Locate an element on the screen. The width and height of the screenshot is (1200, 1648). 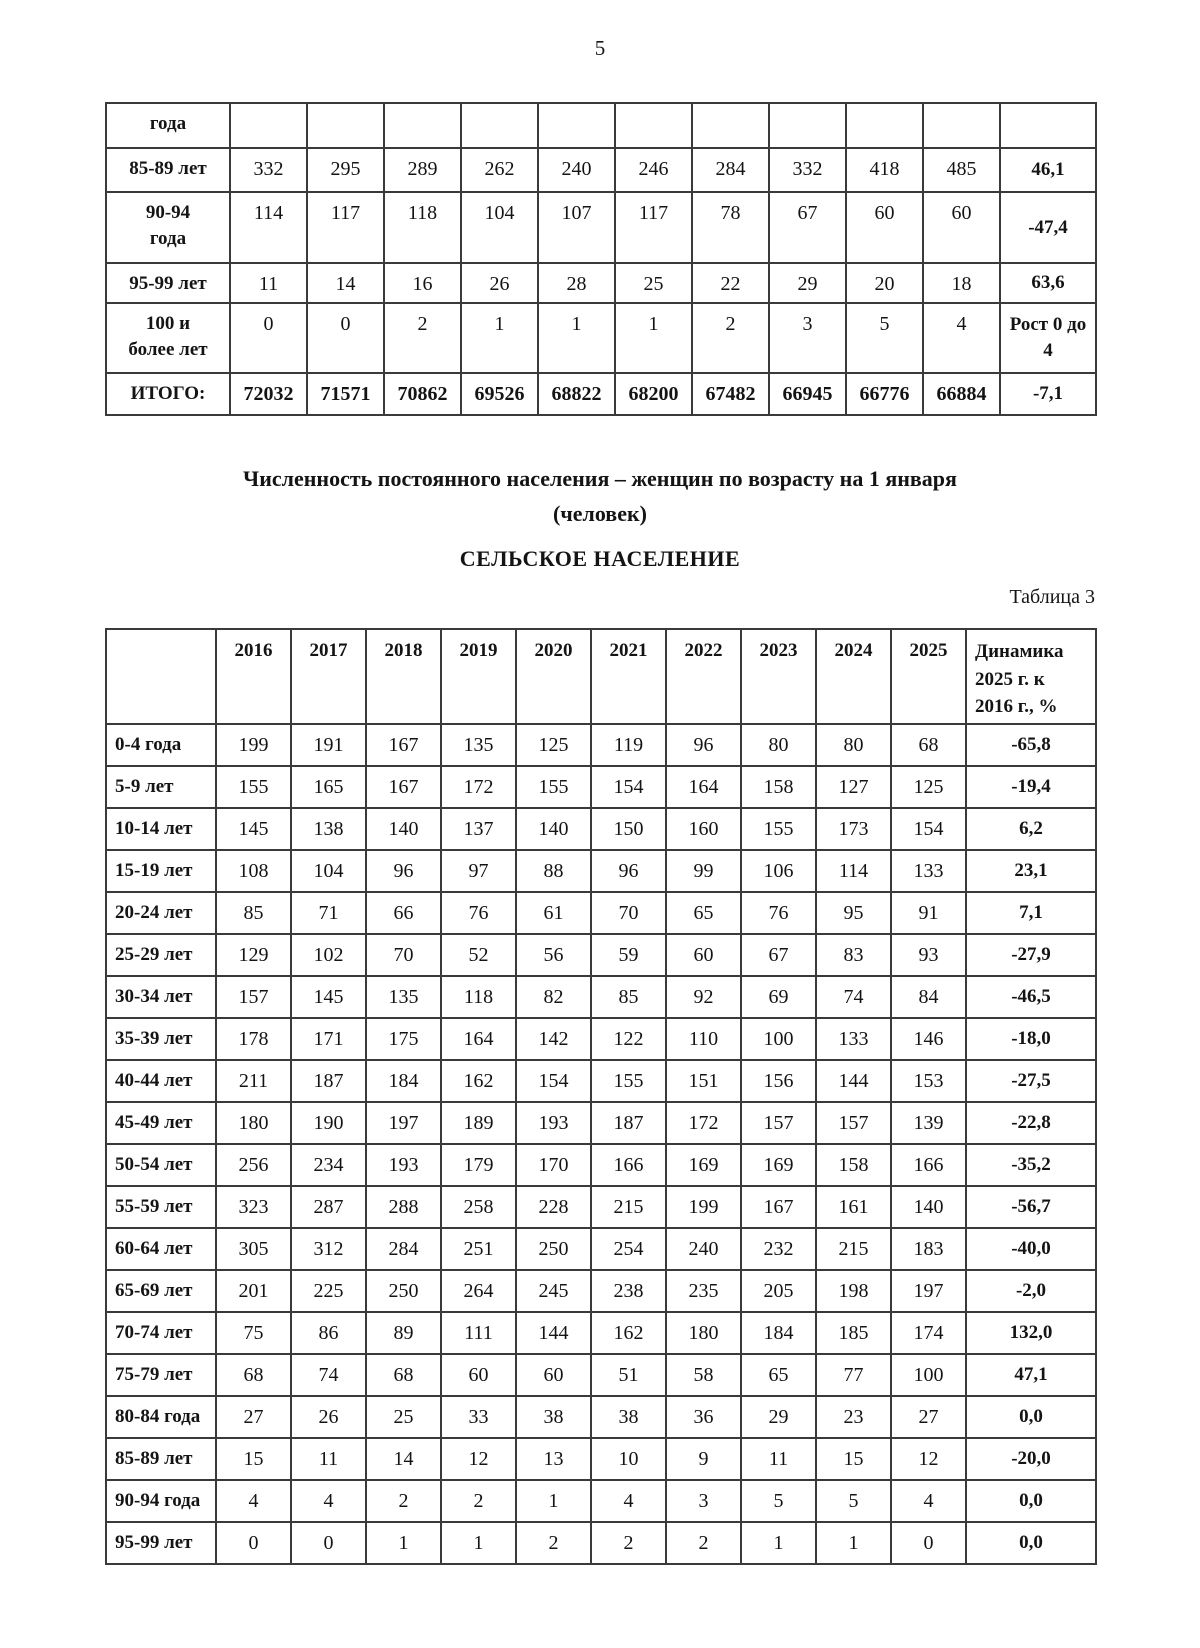
value-cell: 18 is located at coordinates (961, 283).